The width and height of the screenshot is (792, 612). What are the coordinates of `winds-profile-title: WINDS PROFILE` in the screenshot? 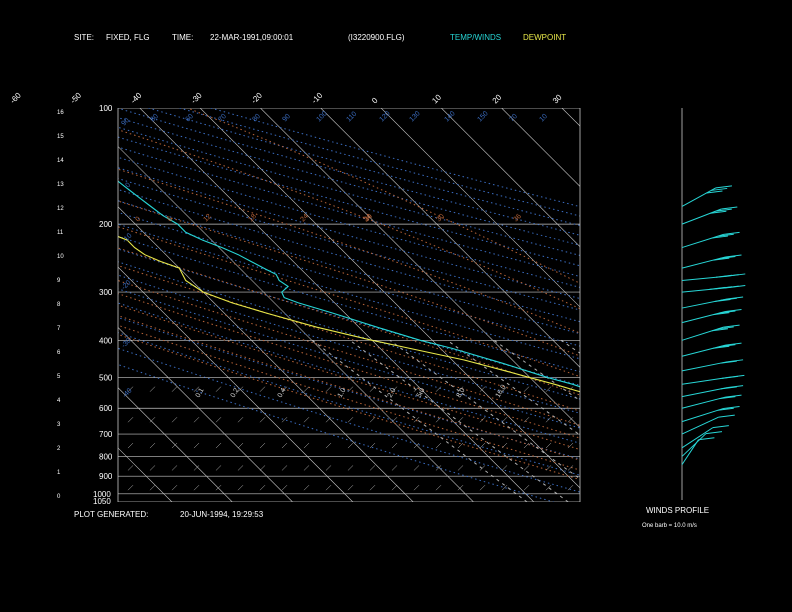 It's located at (678, 510).